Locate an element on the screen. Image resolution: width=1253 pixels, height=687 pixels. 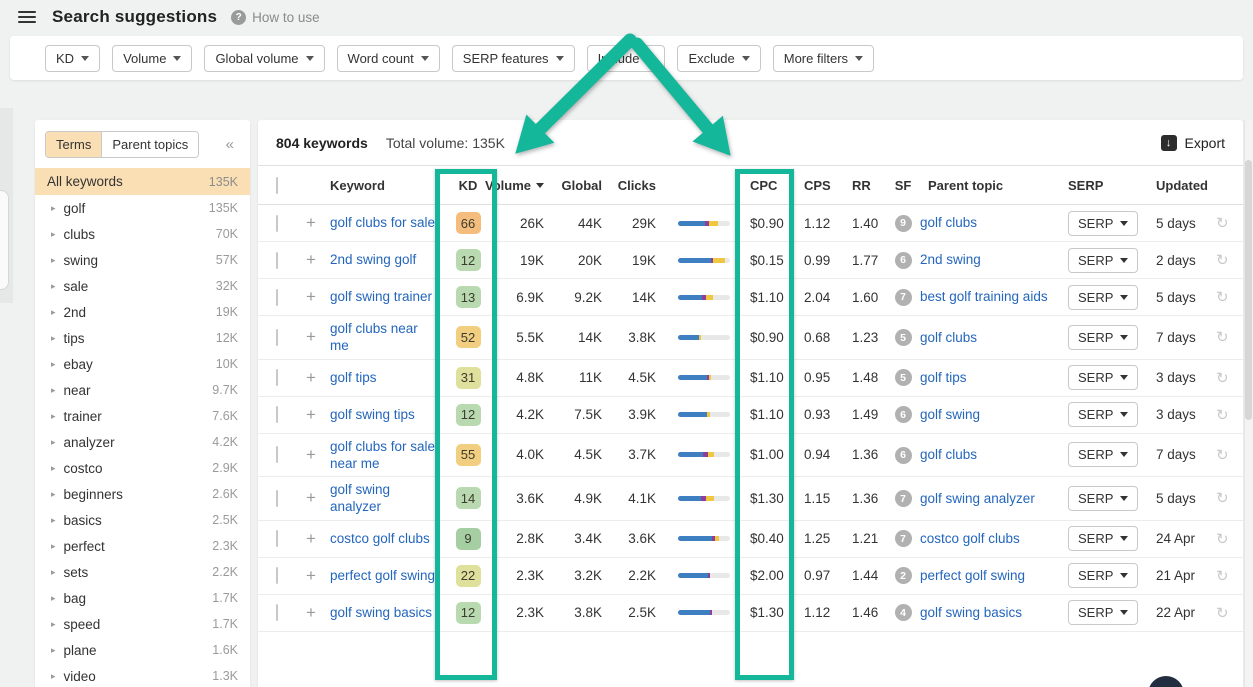
list-item: ▸ golf 135K is located at coordinates (142, 208).